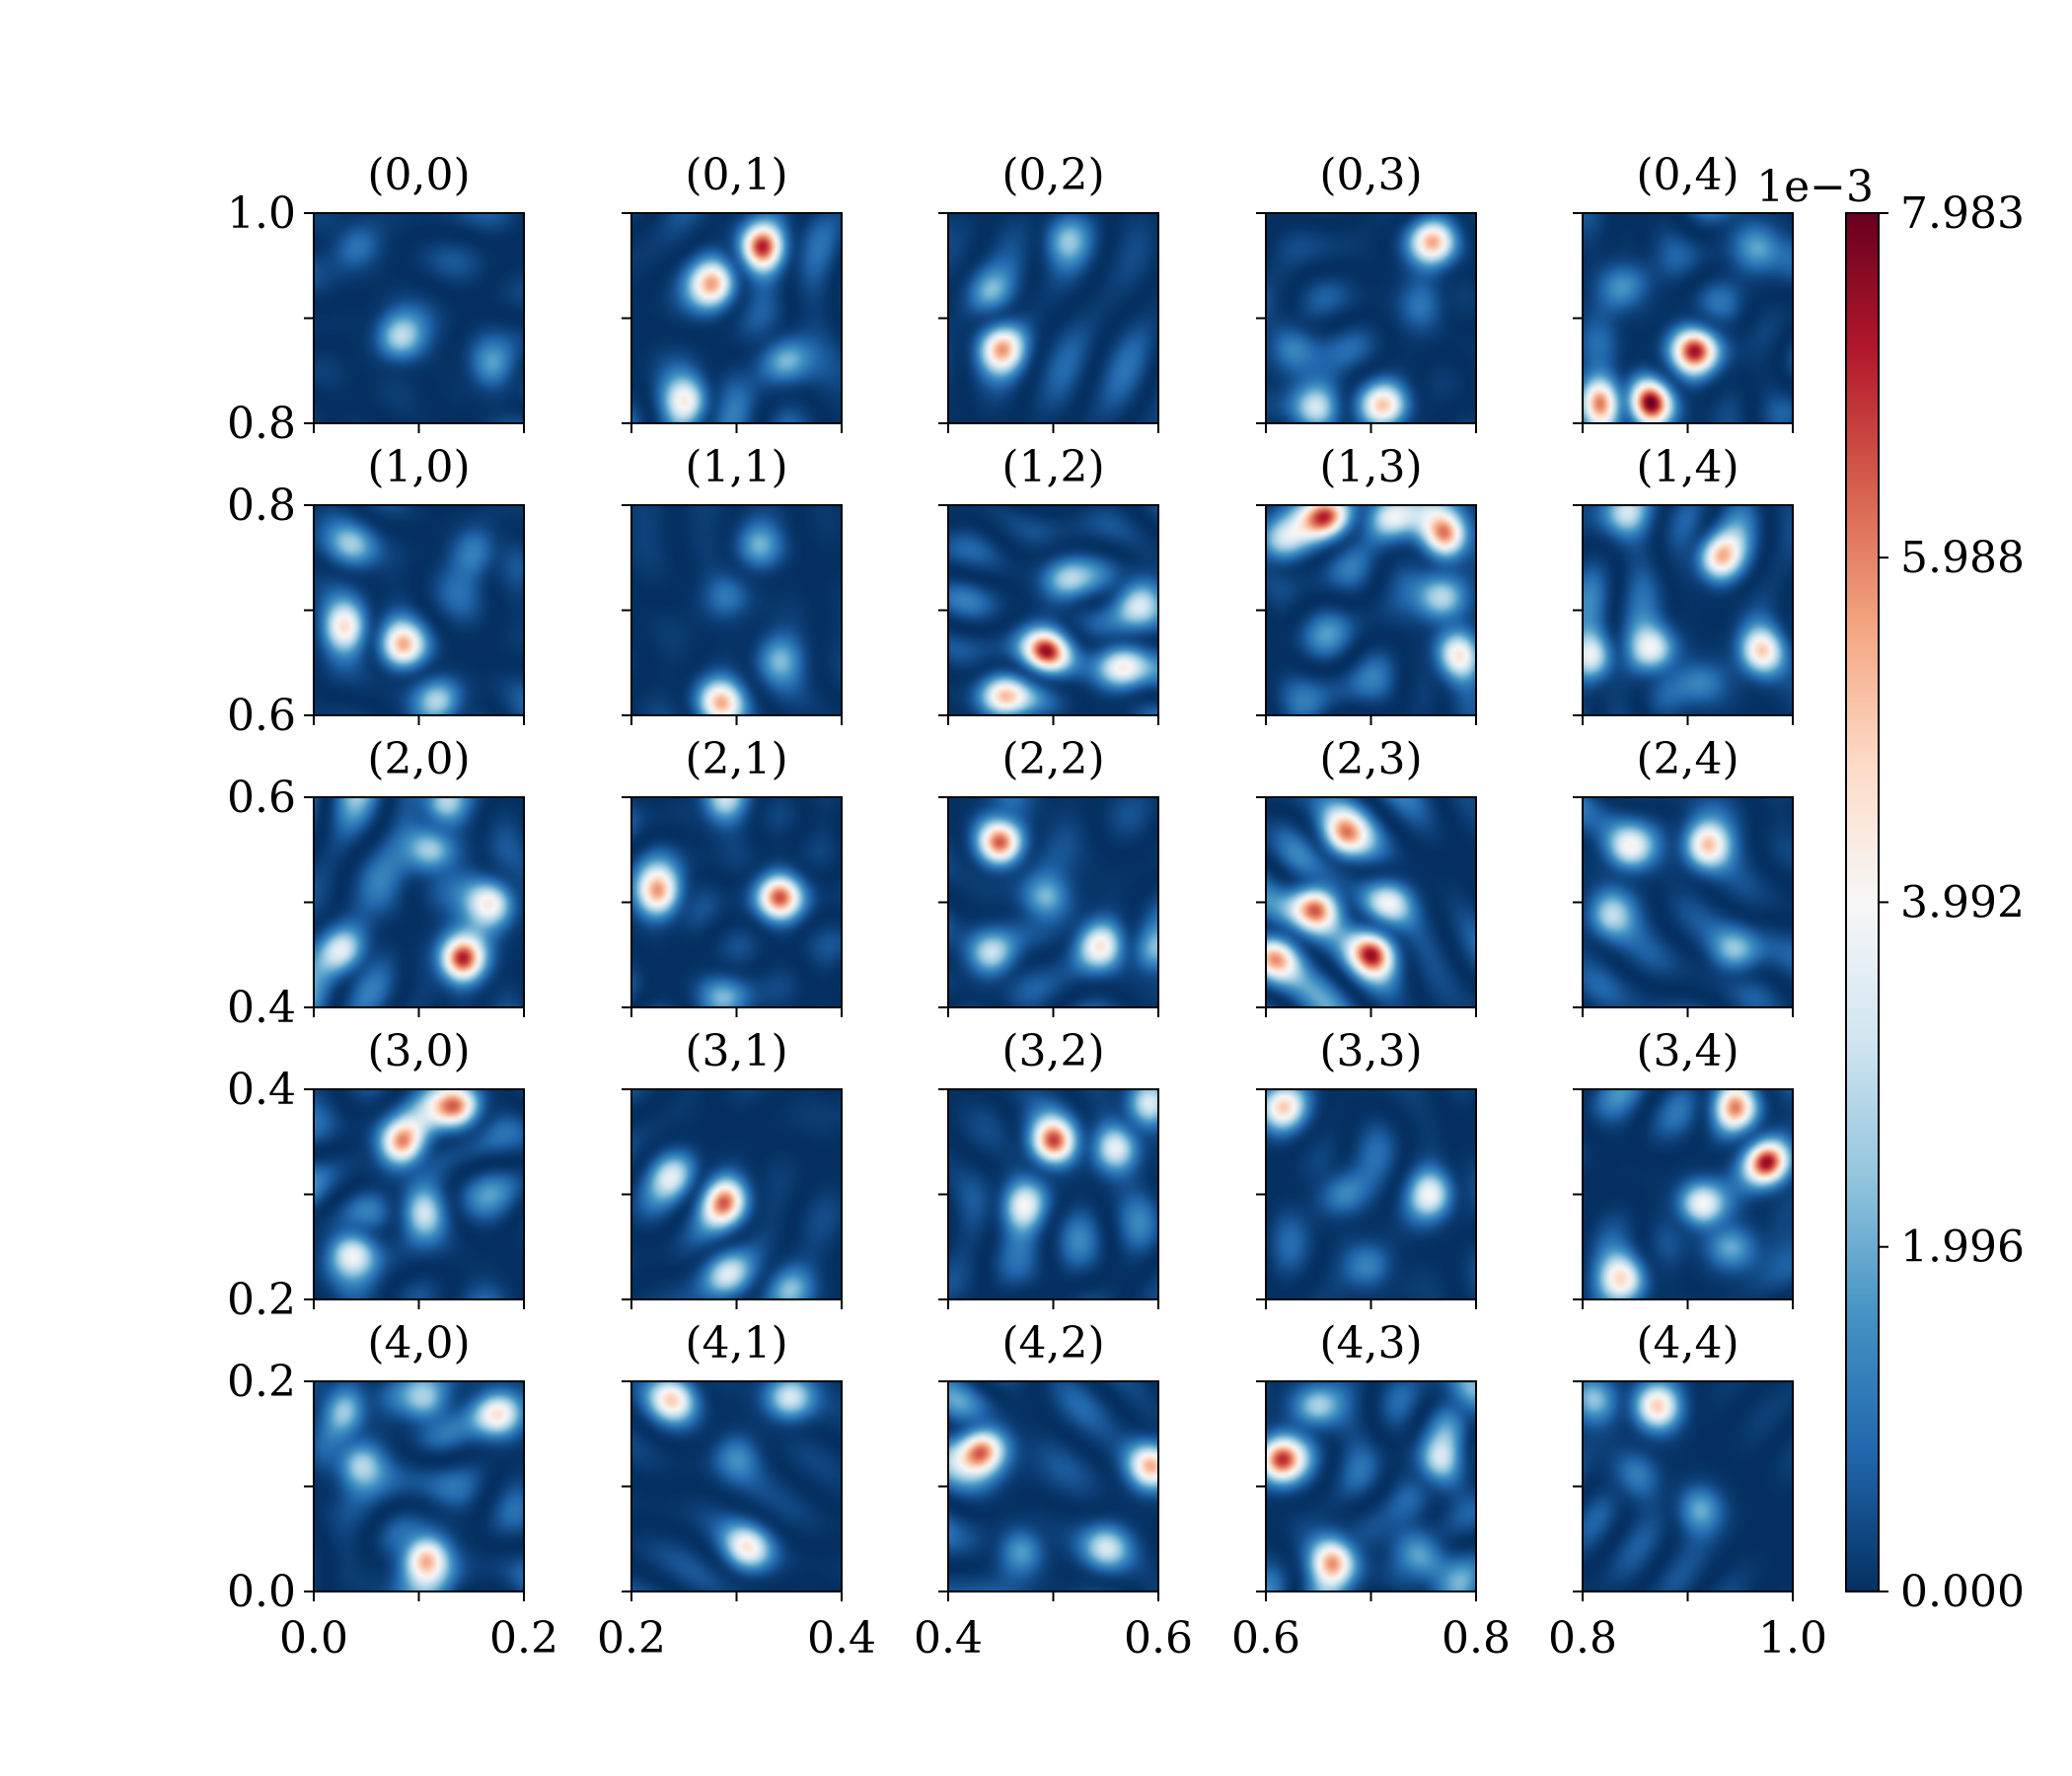 The height and width of the screenshot is (1776, 2072). Describe the element at coordinates (736, 759) in the screenshot. I see `panel-title: (2,1)` at that location.